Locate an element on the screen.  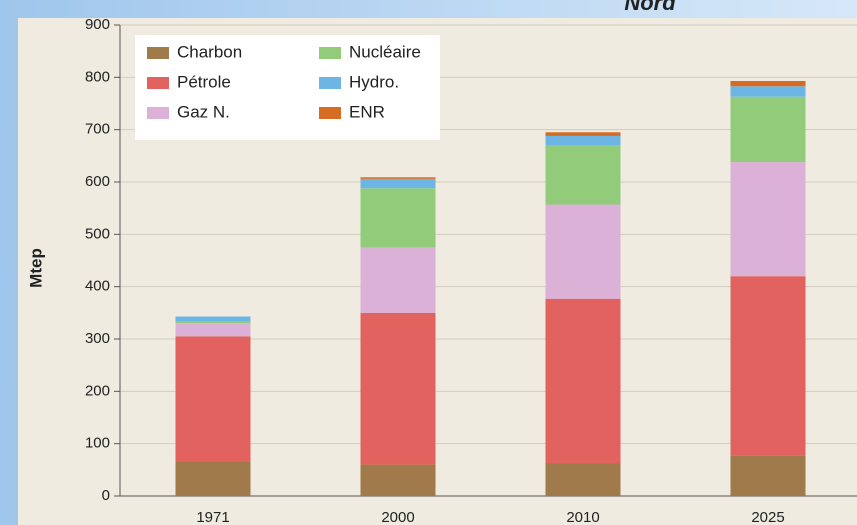
y-tick-label: 100 is located at coordinates (97, 443).